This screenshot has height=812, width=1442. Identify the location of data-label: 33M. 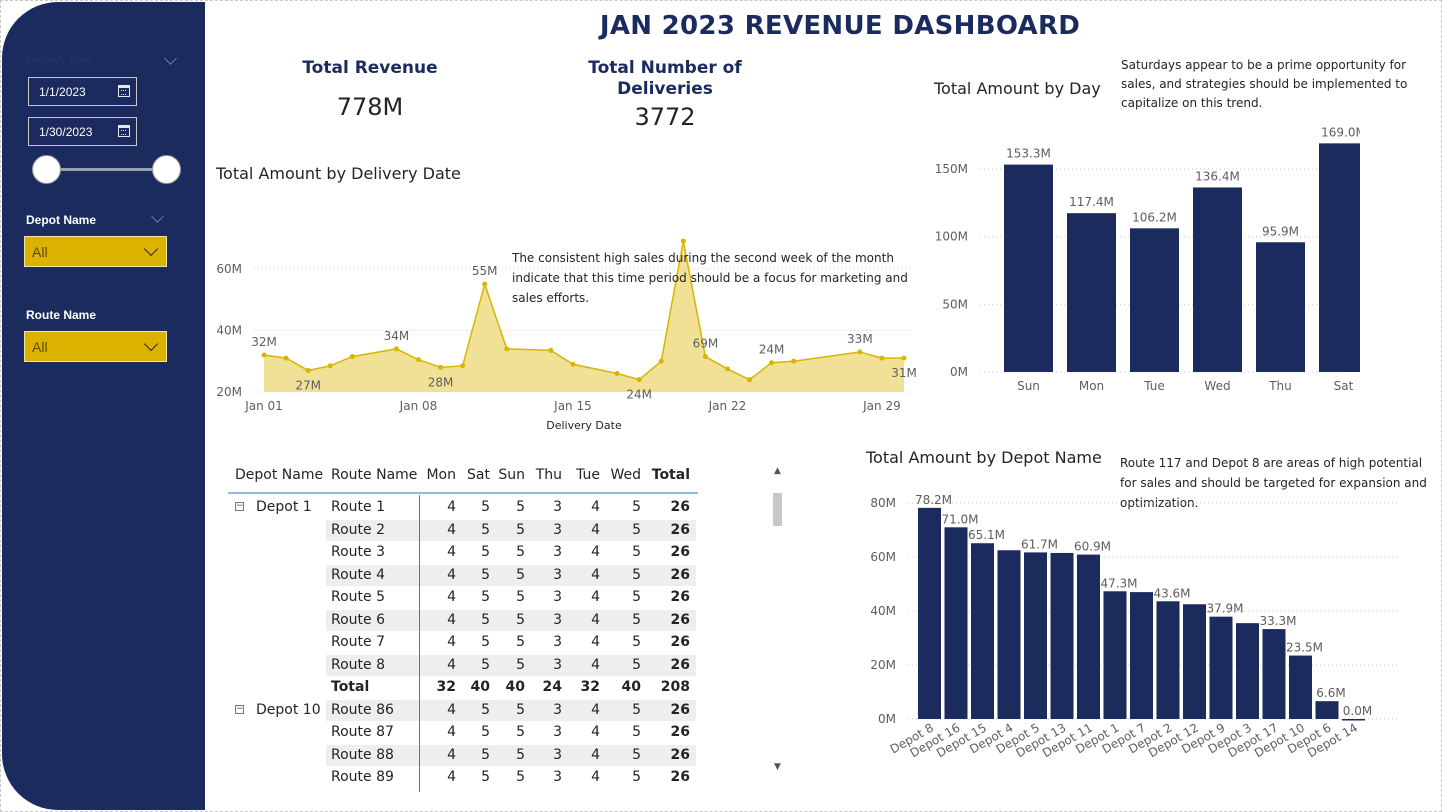
(860, 339).